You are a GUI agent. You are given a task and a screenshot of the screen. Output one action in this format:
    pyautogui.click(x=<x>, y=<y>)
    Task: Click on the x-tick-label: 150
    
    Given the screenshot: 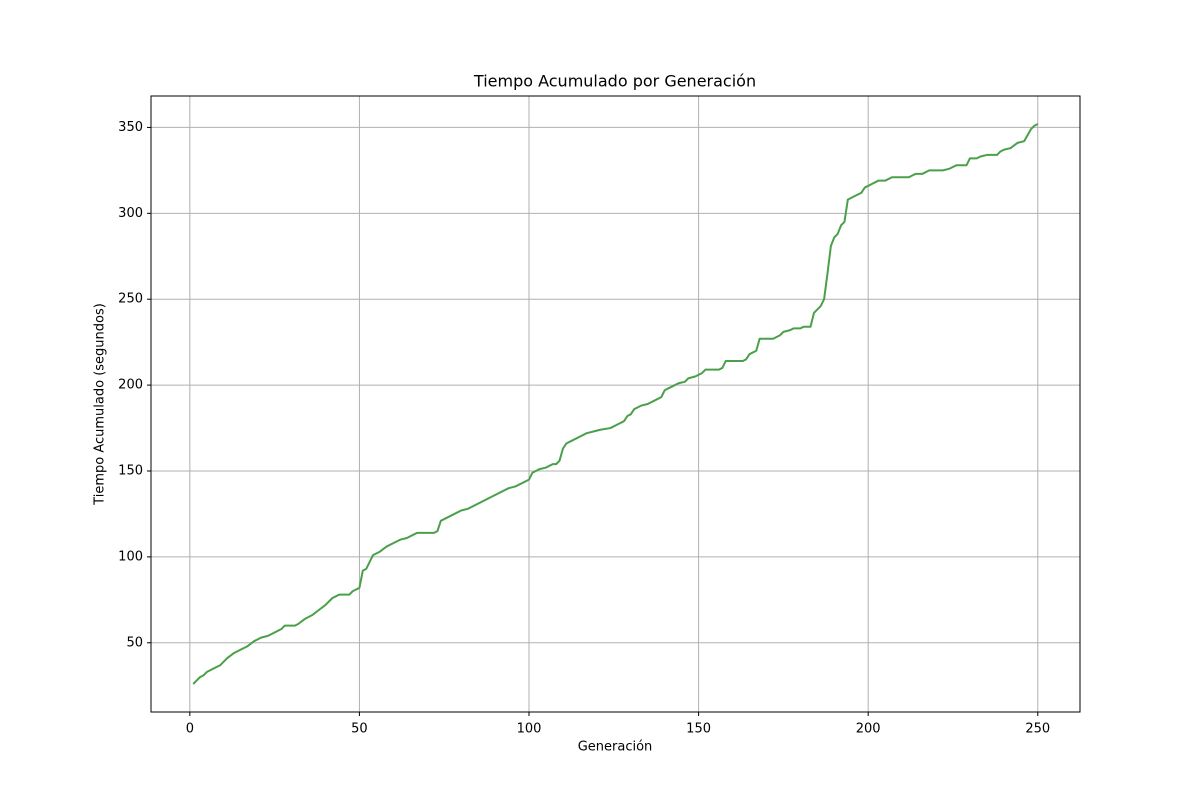 What is the action you would take?
    pyautogui.click(x=698, y=729)
    